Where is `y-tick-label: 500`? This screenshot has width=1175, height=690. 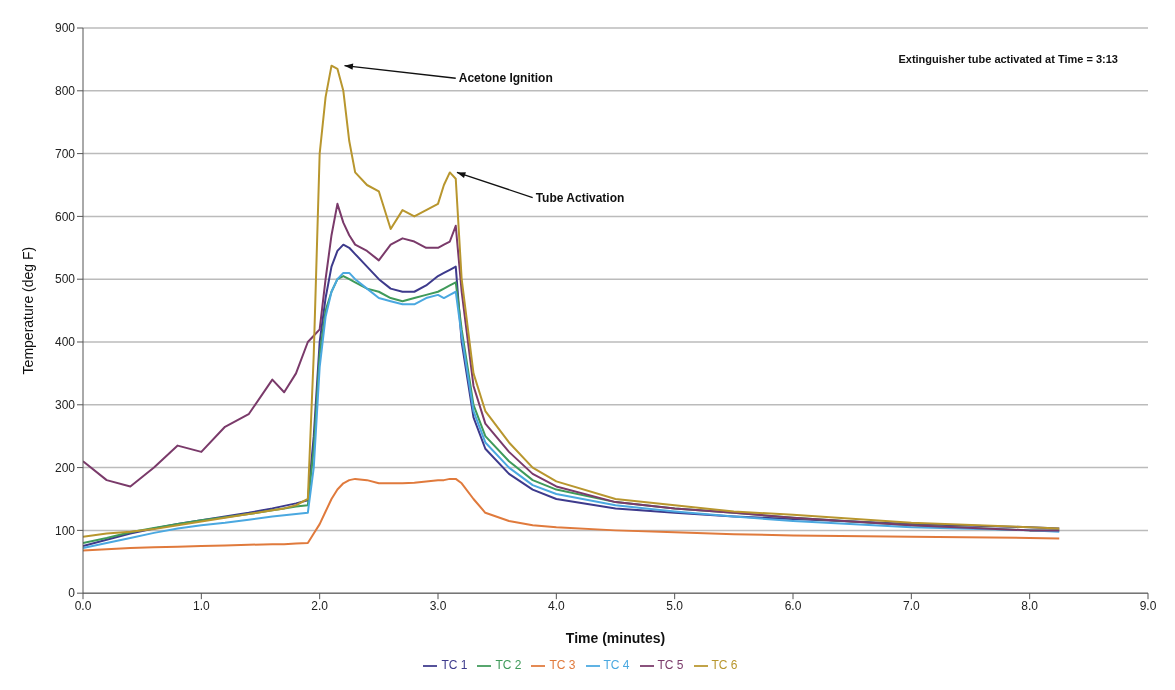 y-tick-label: 500 is located at coordinates (65, 279).